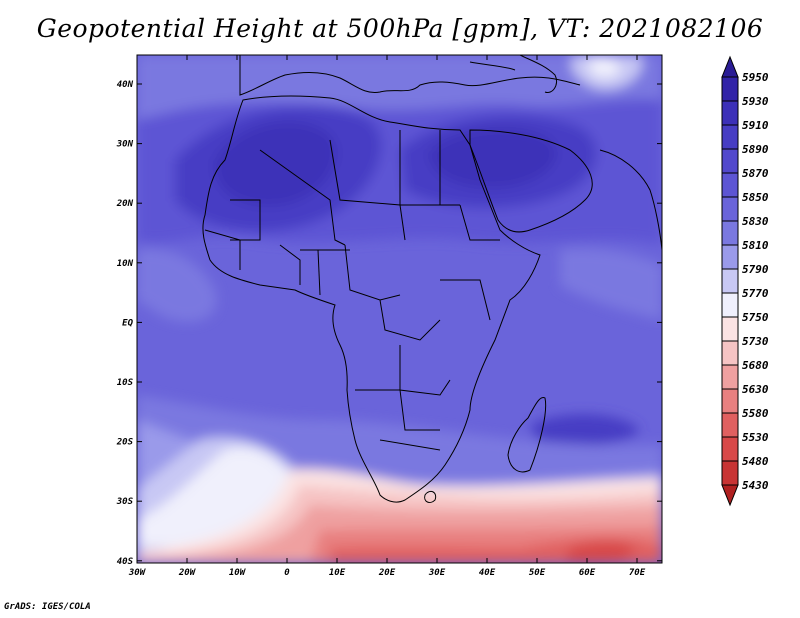 Image resolution: width=800 pixels, height=618 pixels. I want to click on colorbar-label: 5910, so click(755, 125).